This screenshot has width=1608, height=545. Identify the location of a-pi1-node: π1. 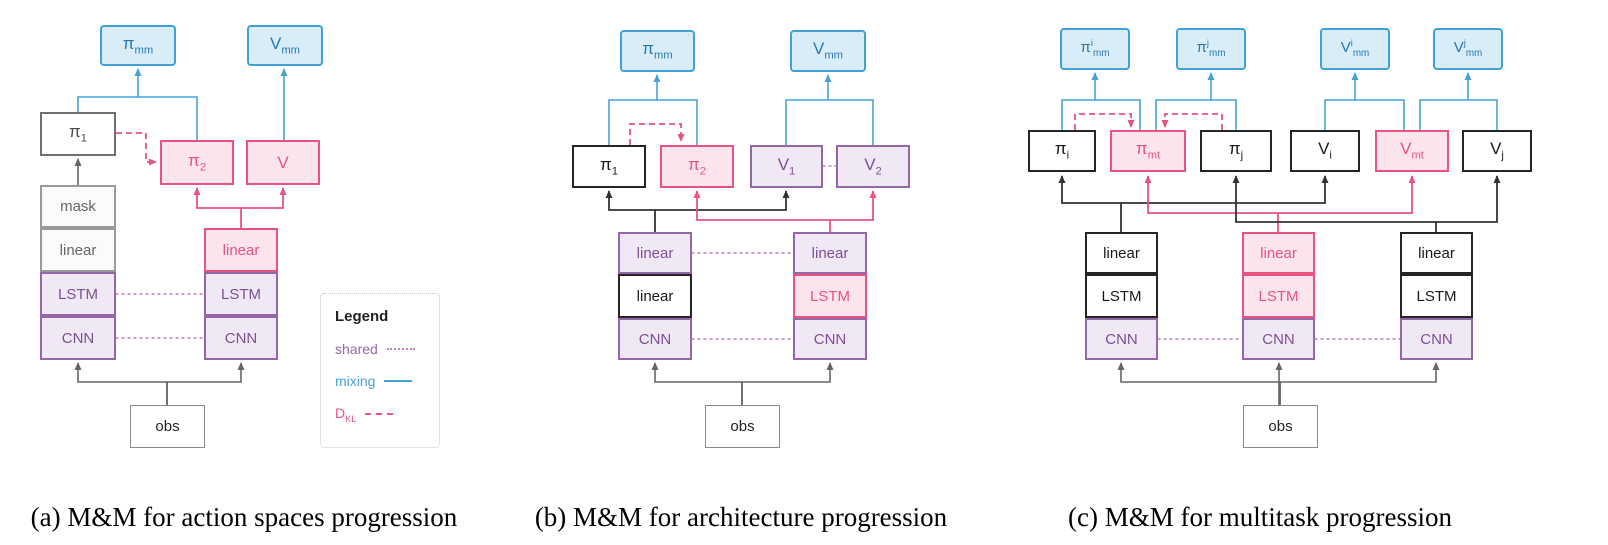
(78, 134).